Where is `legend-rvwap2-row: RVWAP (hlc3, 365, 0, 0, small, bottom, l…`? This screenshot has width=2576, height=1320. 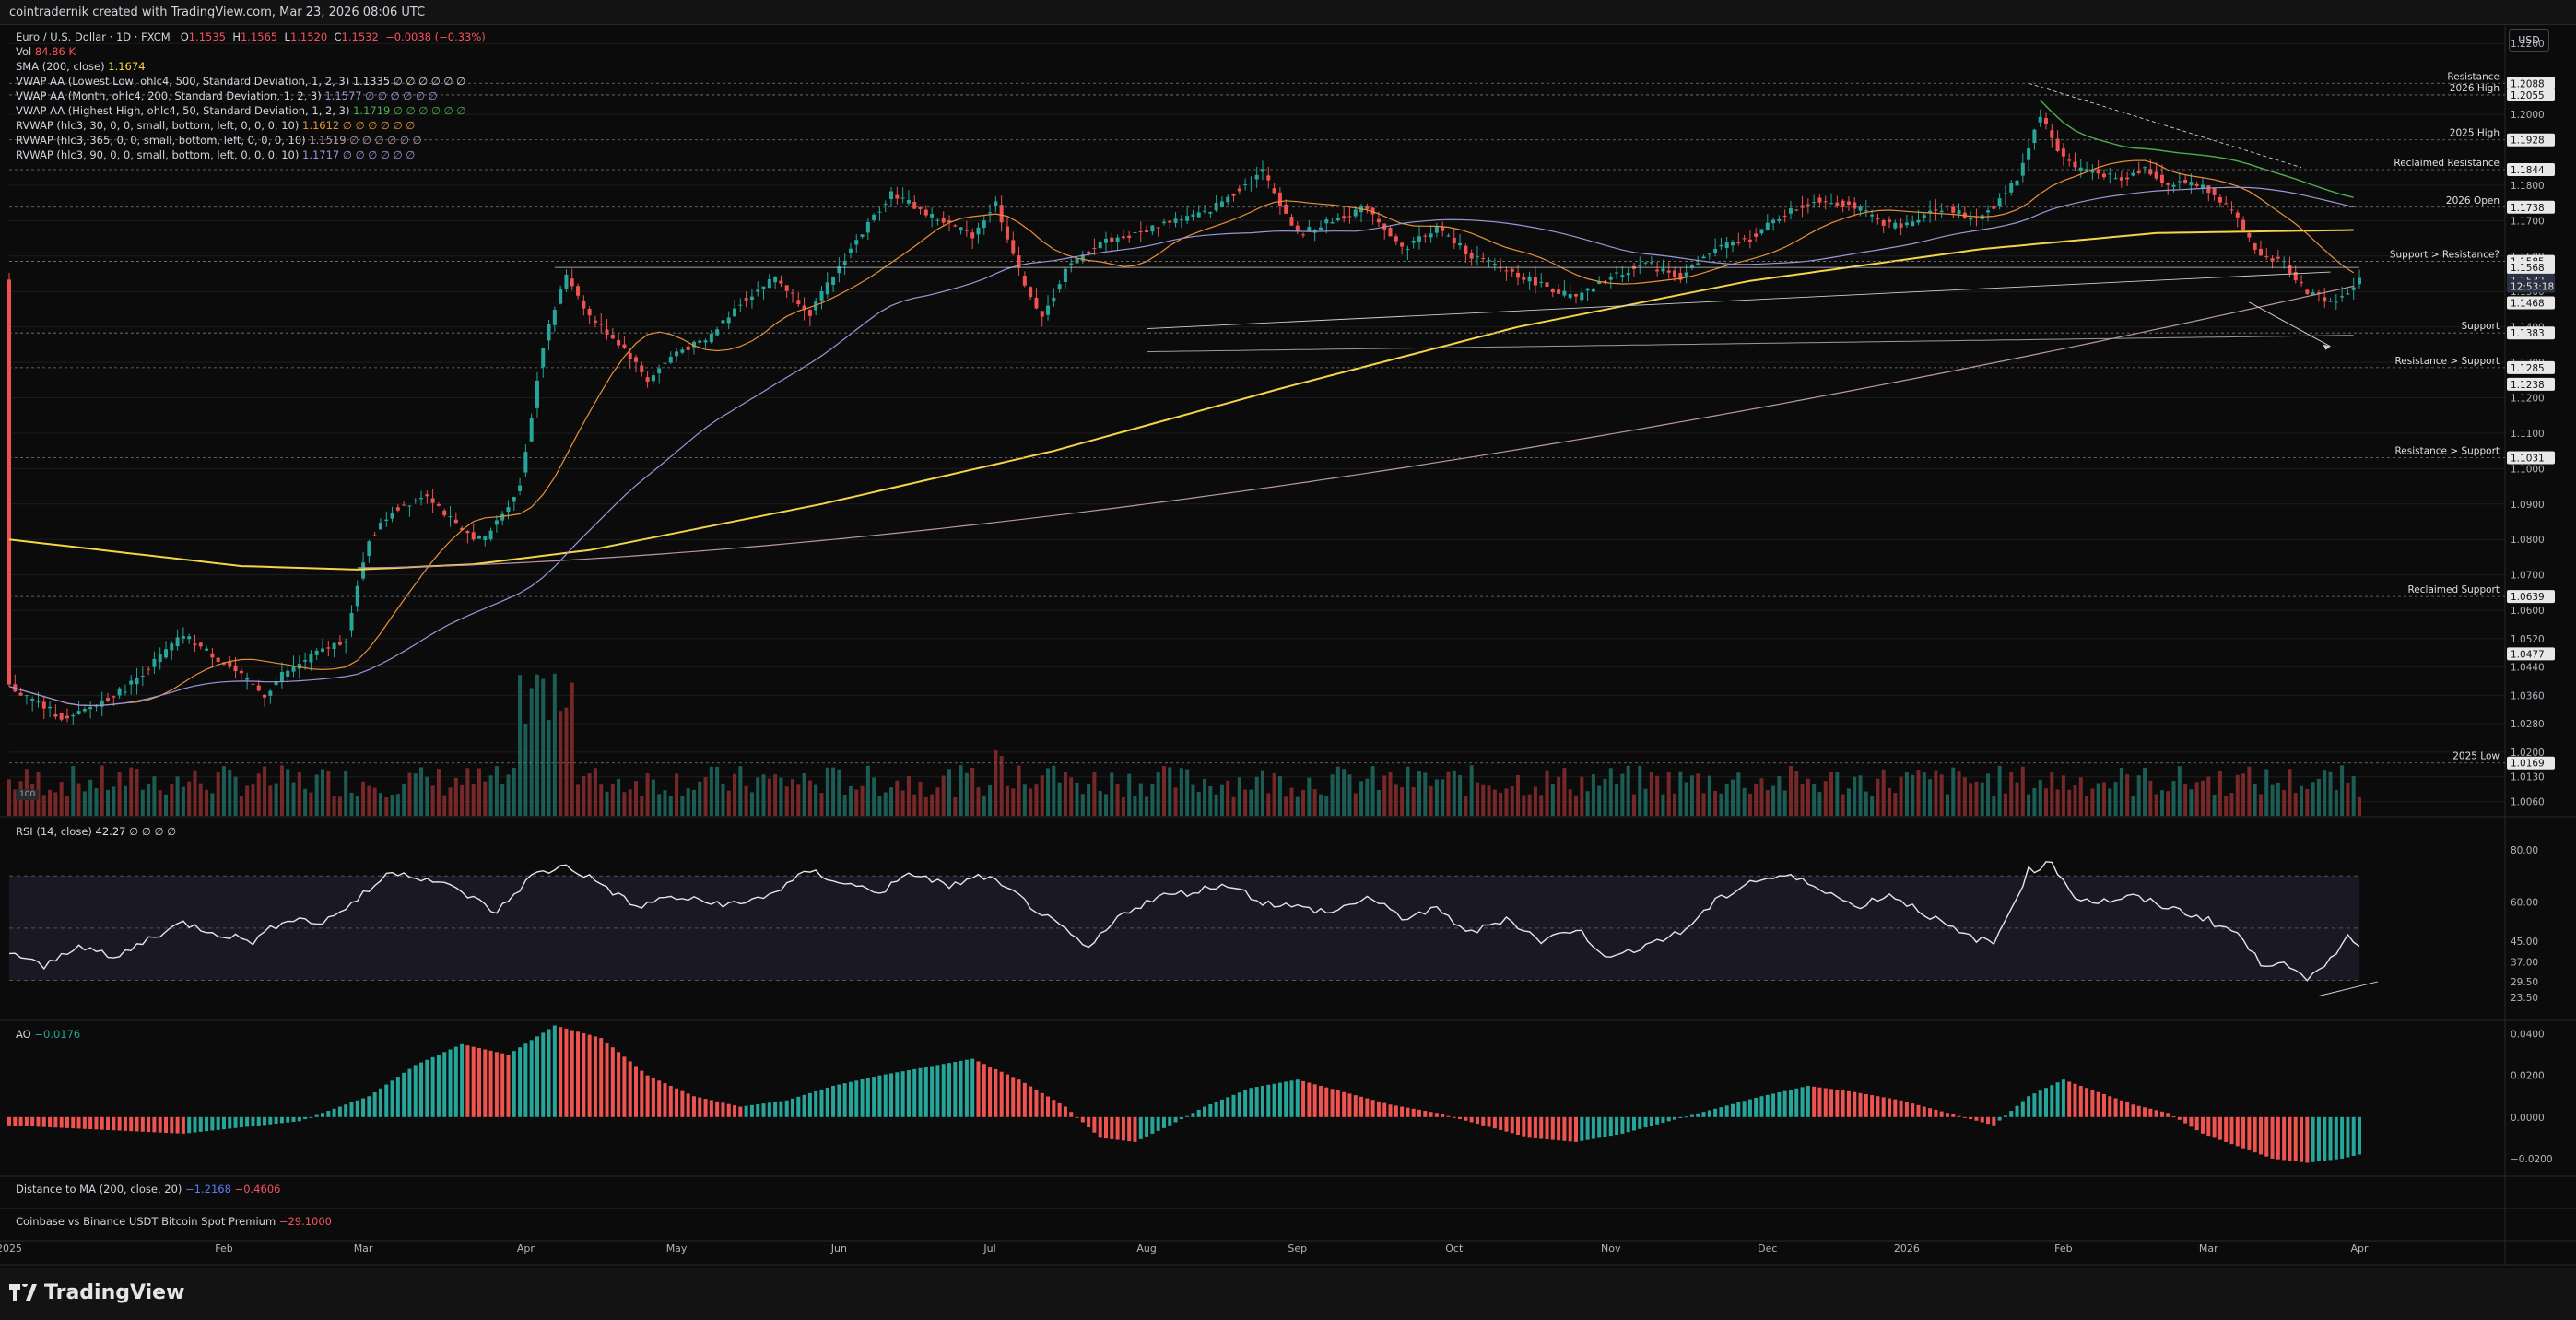
legend-rvwap2-row: RVWAP (hlc3, 365, 0, 0, small, bottom, l… is located at coordinates (251, 140).